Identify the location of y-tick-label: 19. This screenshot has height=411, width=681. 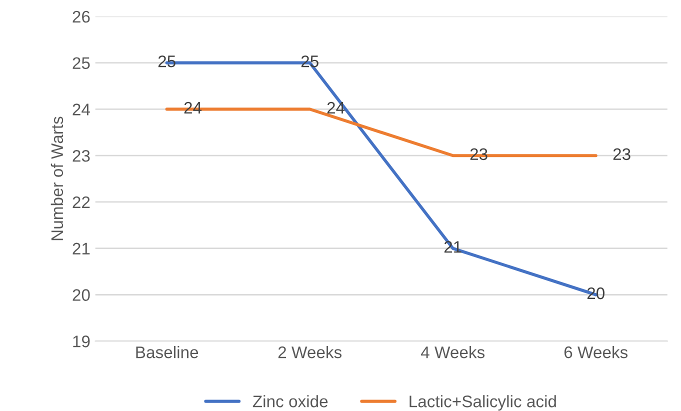
(81, 342).